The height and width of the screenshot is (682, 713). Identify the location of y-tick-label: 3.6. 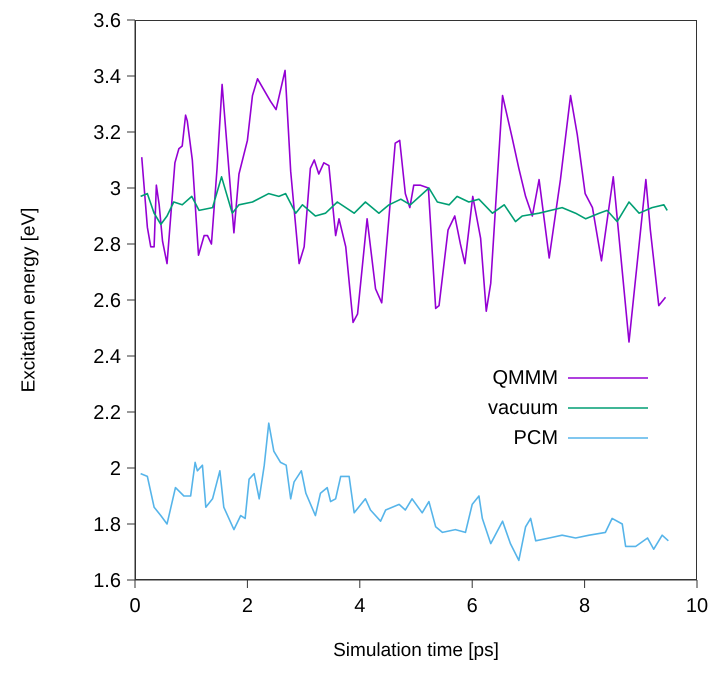
(107, 21).